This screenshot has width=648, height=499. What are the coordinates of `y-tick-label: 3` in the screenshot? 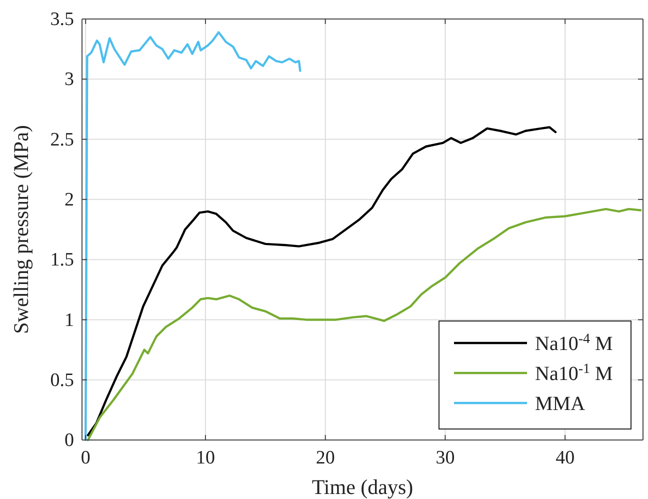 It's located at (69, 79).